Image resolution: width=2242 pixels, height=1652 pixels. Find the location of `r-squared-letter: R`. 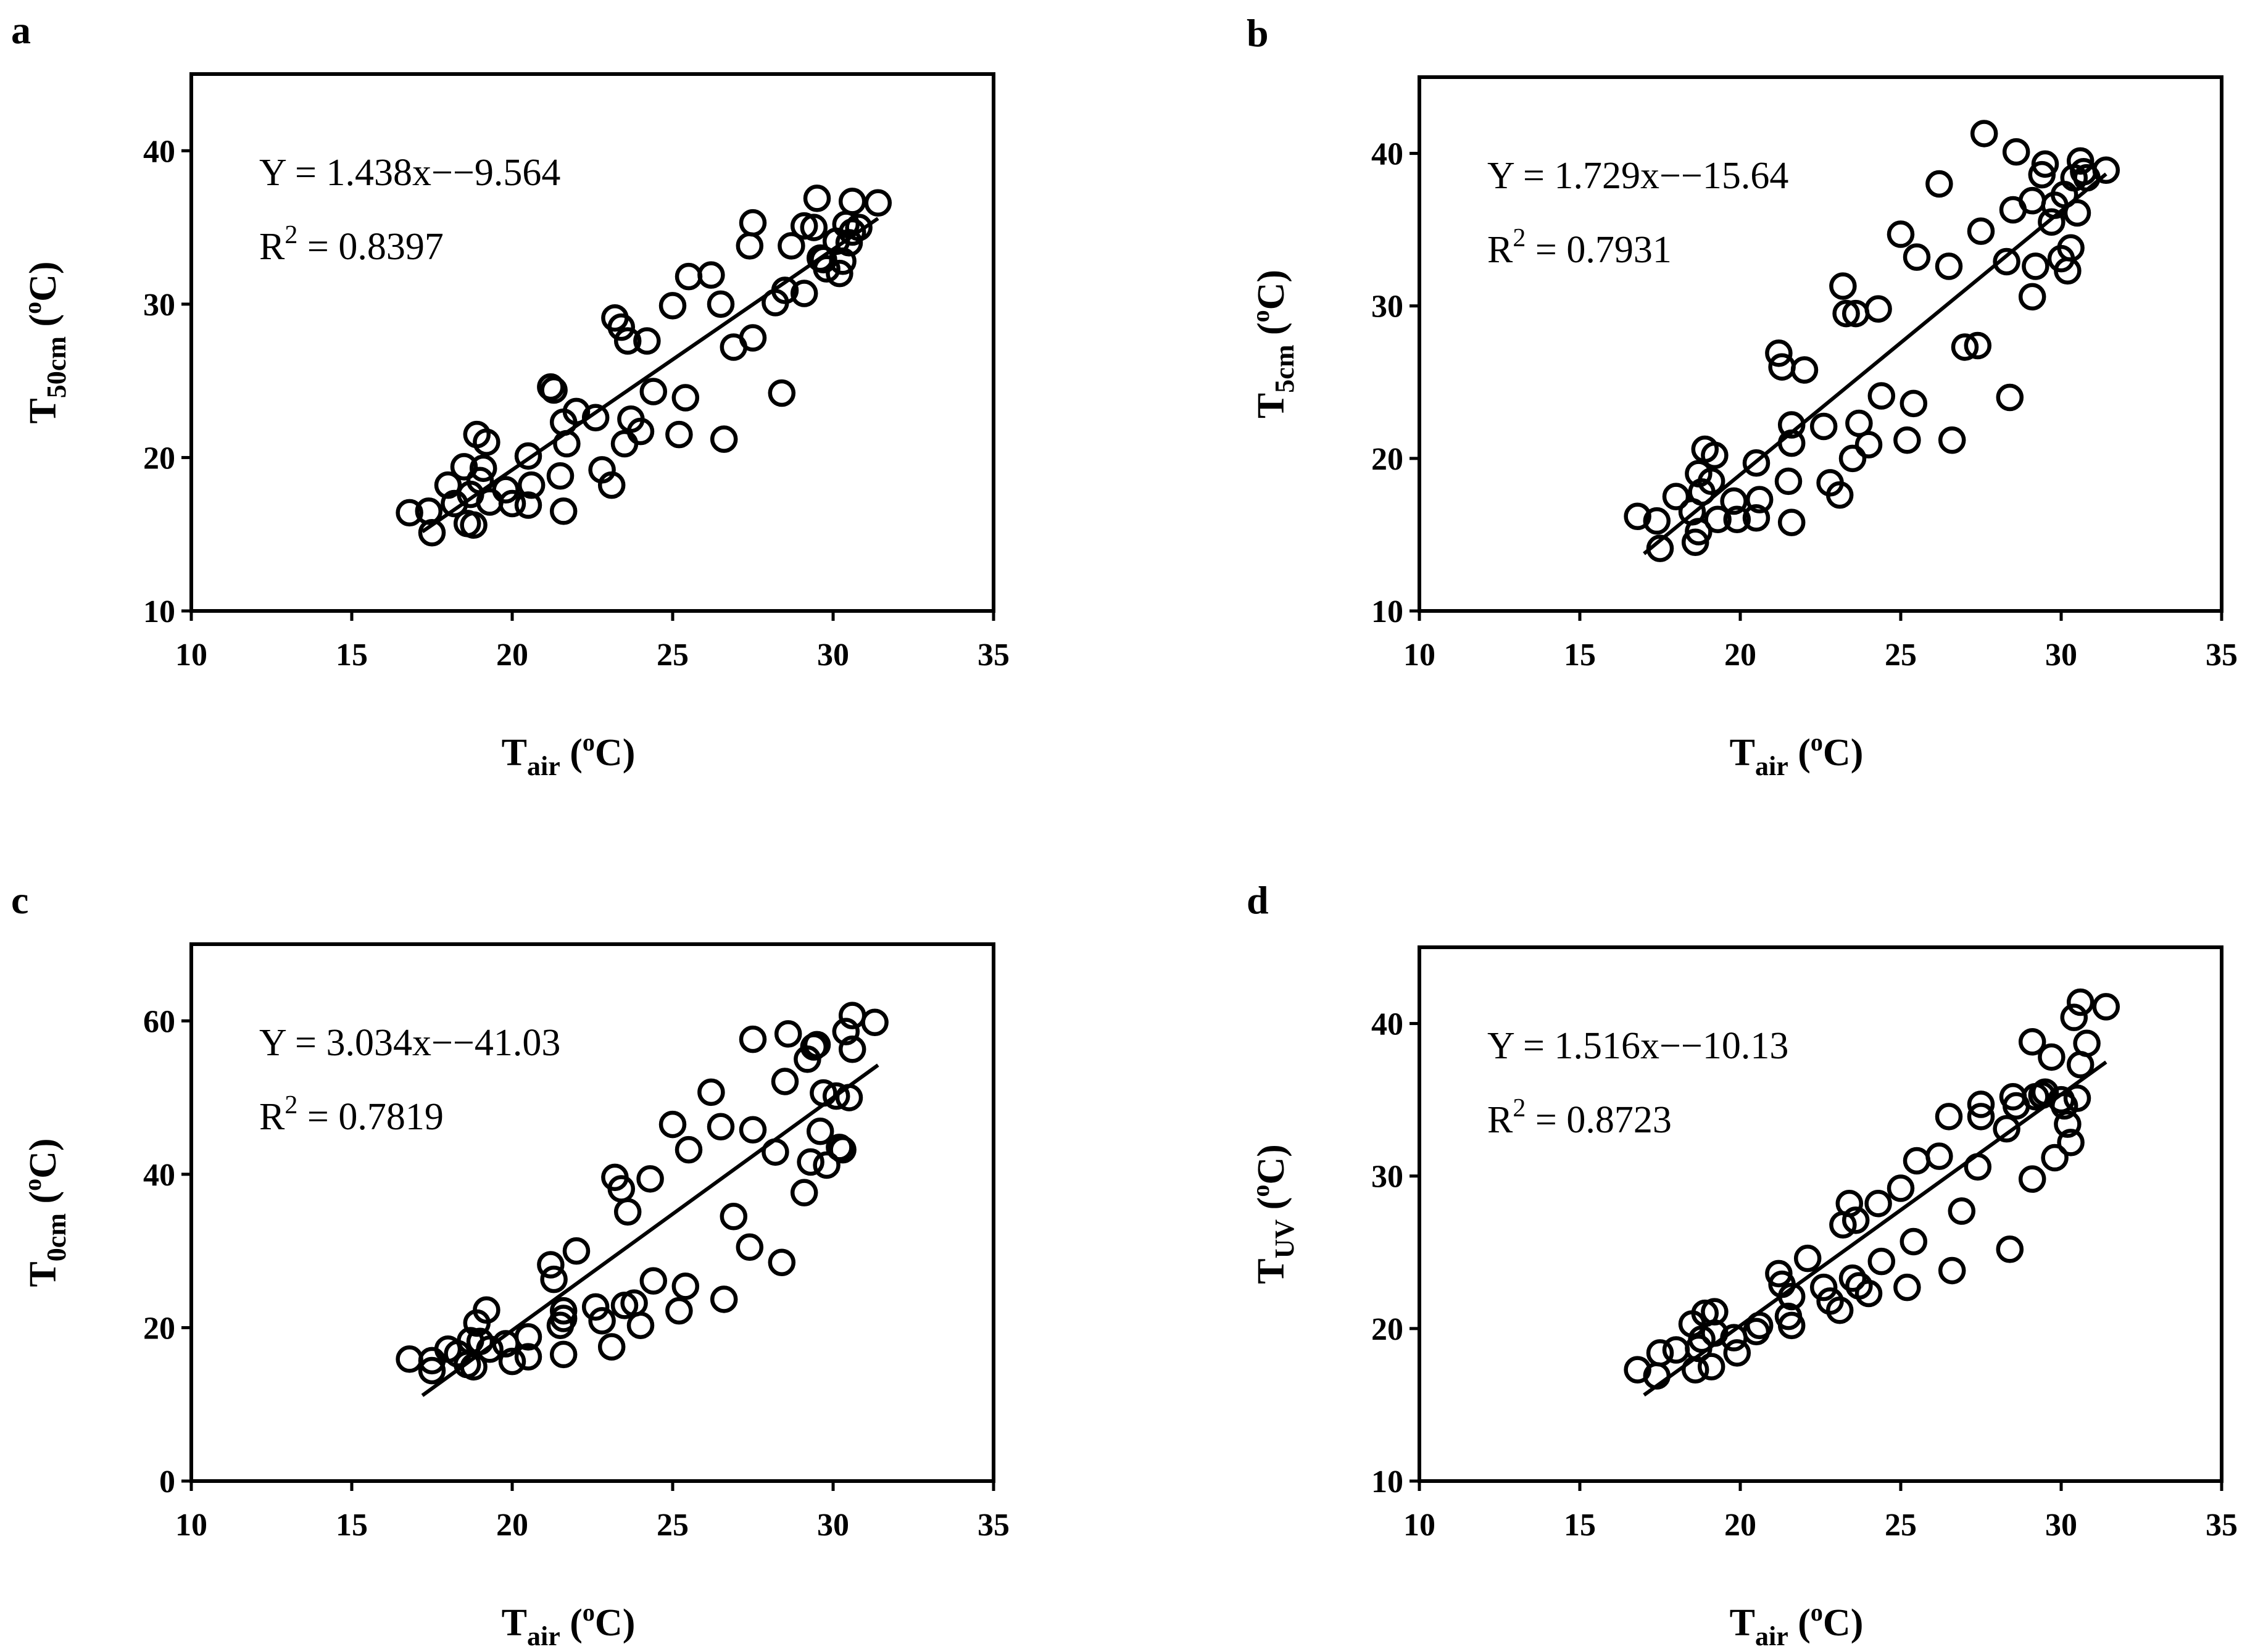

r-squared-letter: R is located at coordinates (272, 1117).